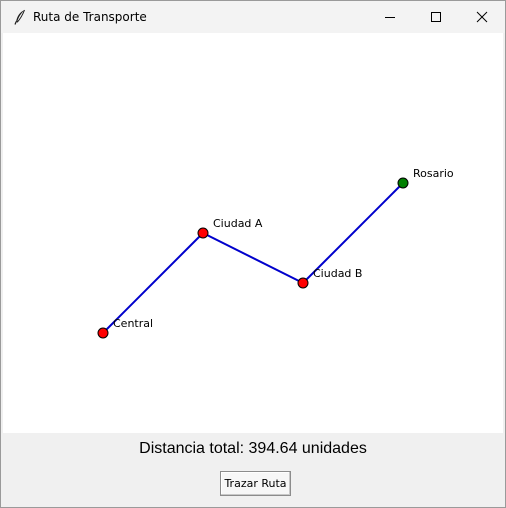  What do you see at coordinates (337, 273) in the screenshot?
I see `city-label: Ciudad B` at bounding box center [337, 273].